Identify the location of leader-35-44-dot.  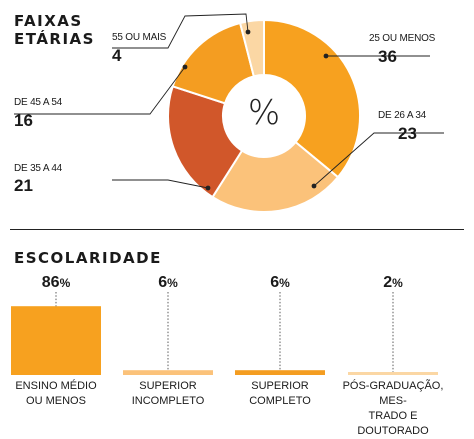
(208, 188).